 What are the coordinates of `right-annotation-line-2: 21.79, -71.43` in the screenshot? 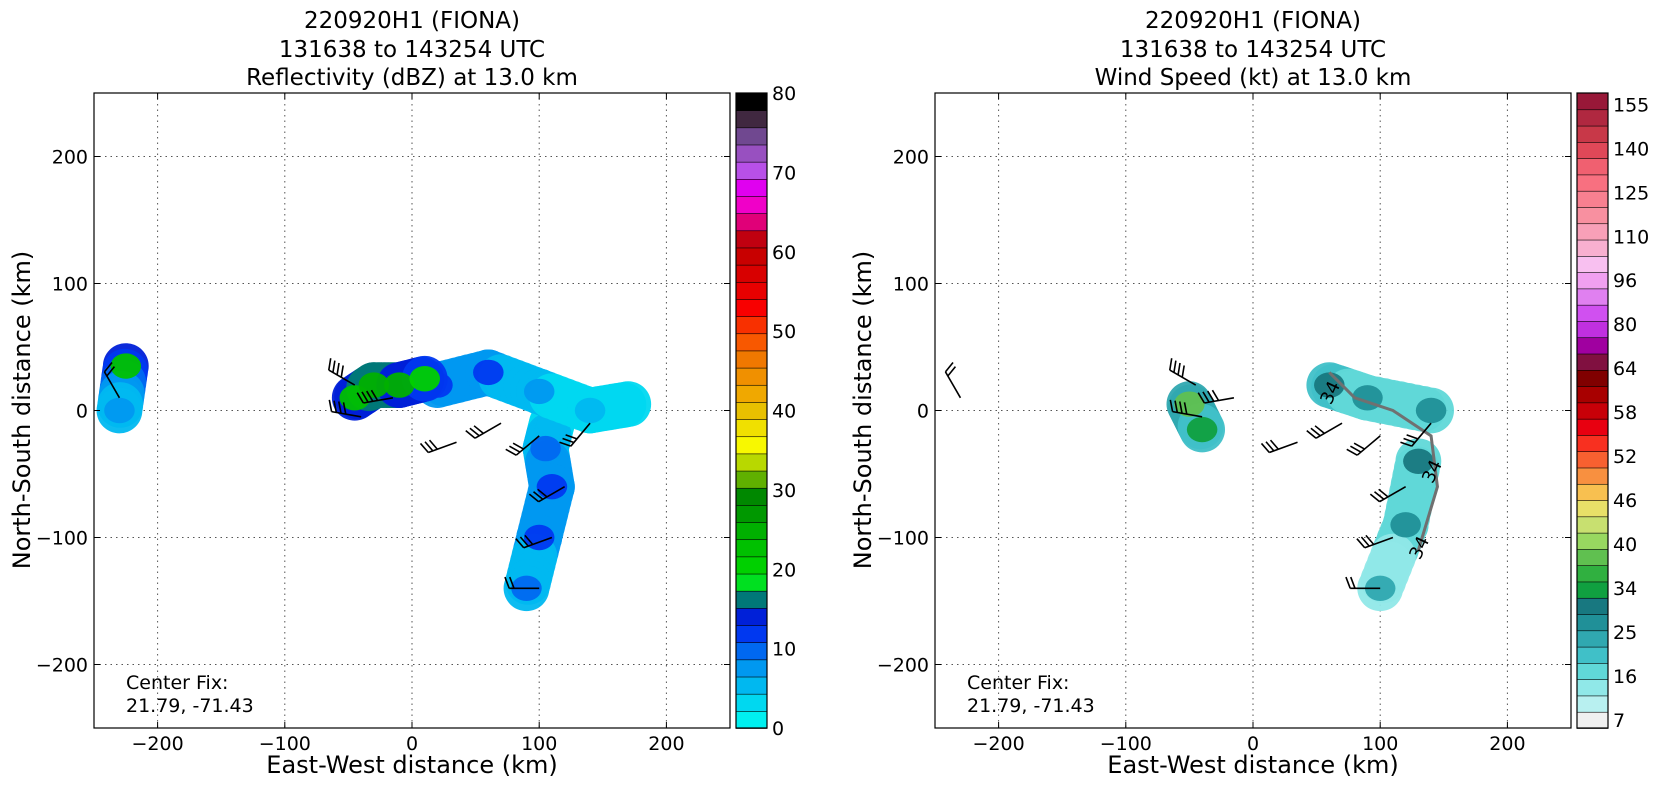 It's located at (1031, 706).